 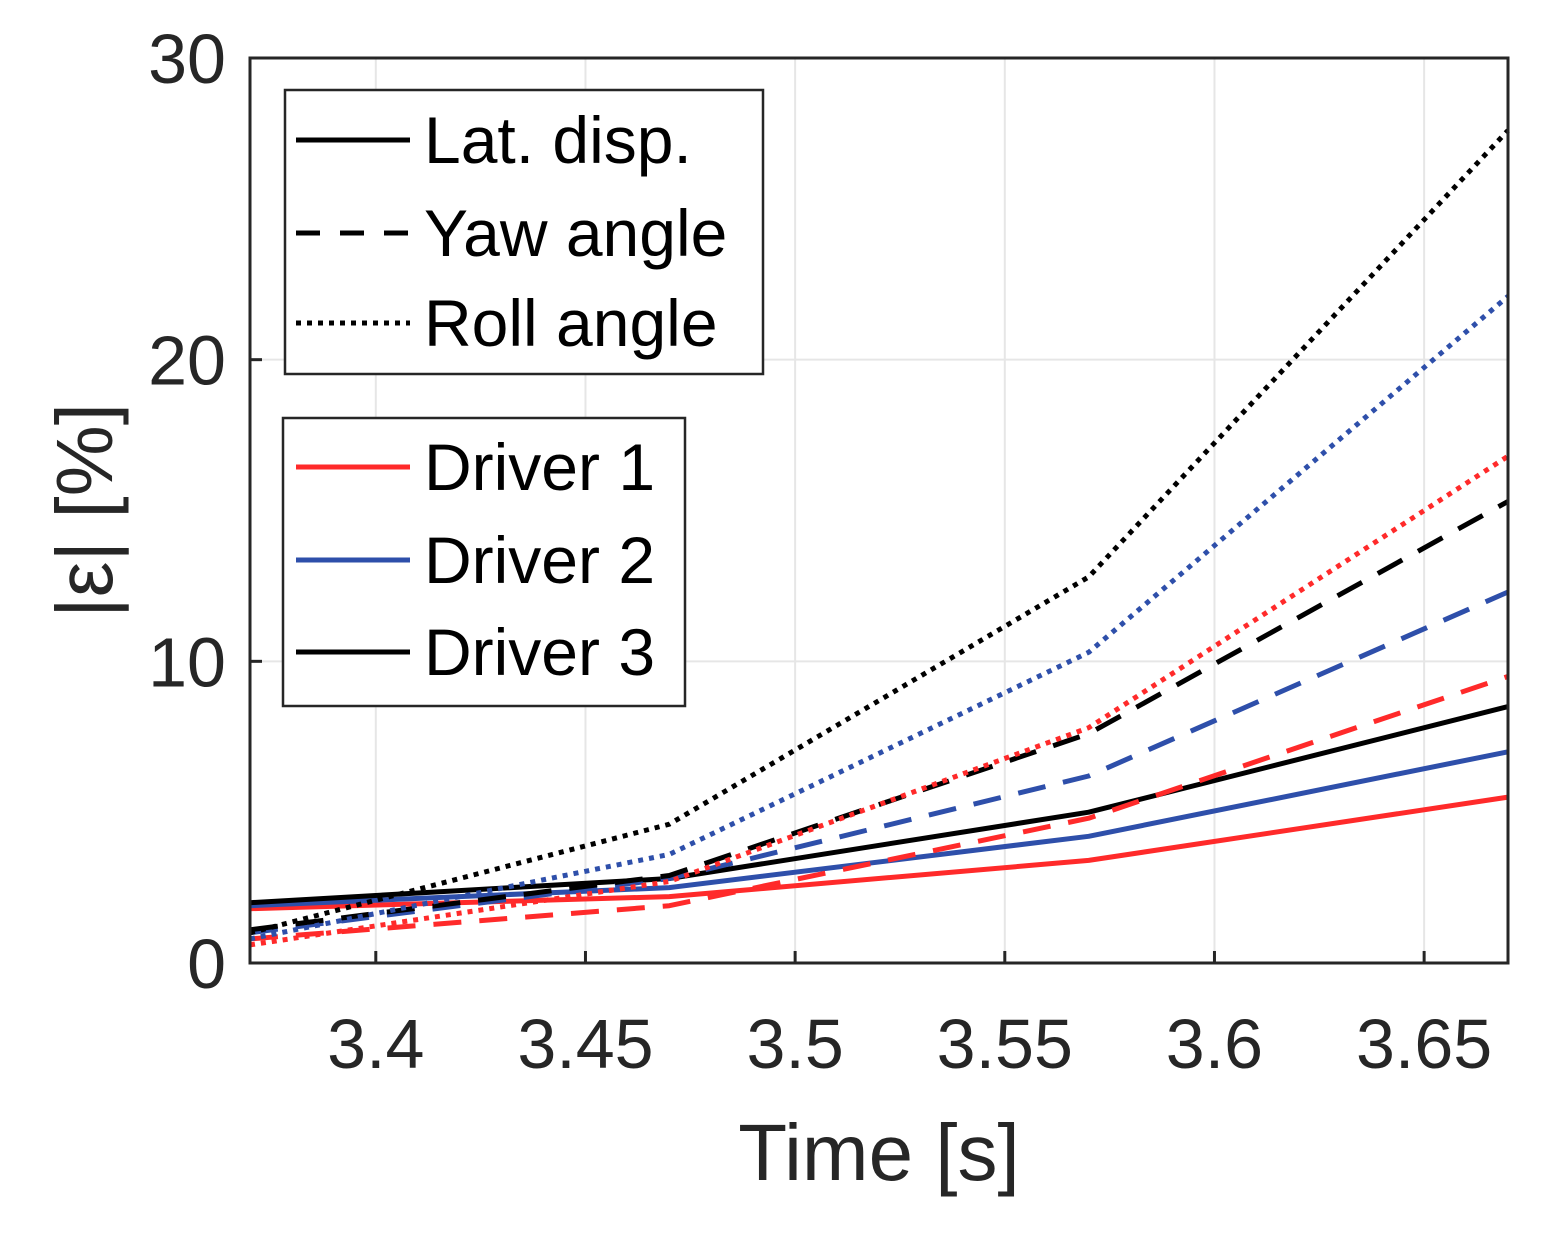 I want to click on y-tick-label: 20, so click(x=187, y=361).